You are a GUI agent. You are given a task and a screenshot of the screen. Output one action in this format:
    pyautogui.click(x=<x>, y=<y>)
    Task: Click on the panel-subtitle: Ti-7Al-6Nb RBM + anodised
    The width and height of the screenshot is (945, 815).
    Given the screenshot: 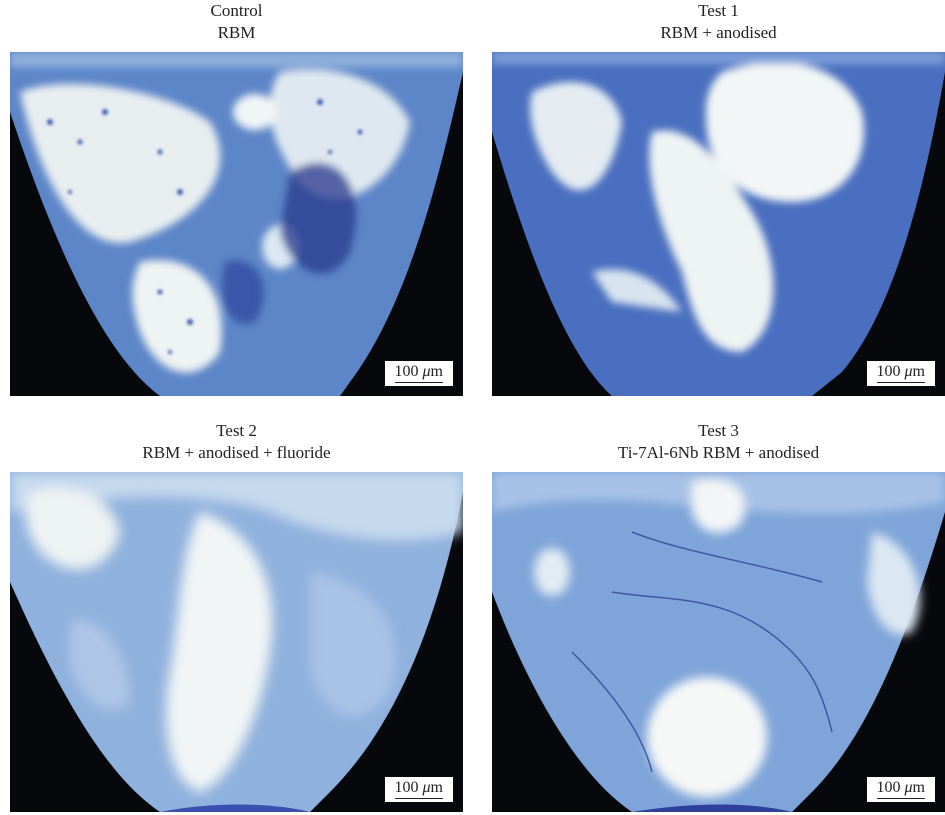 What is the action you would take?
    pyautogui.click(x=718, y=452)
    